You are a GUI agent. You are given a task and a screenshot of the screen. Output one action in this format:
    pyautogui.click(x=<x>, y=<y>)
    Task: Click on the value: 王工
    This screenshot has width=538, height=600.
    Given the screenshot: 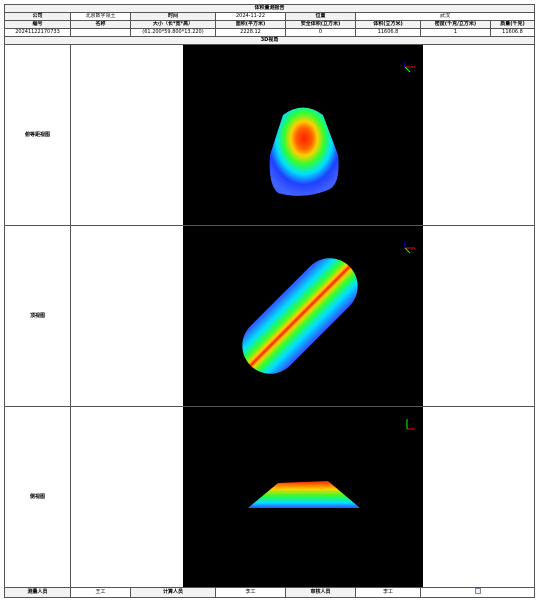 What is the action you would take?
    pyautogui.click(x=100, y=592)
    